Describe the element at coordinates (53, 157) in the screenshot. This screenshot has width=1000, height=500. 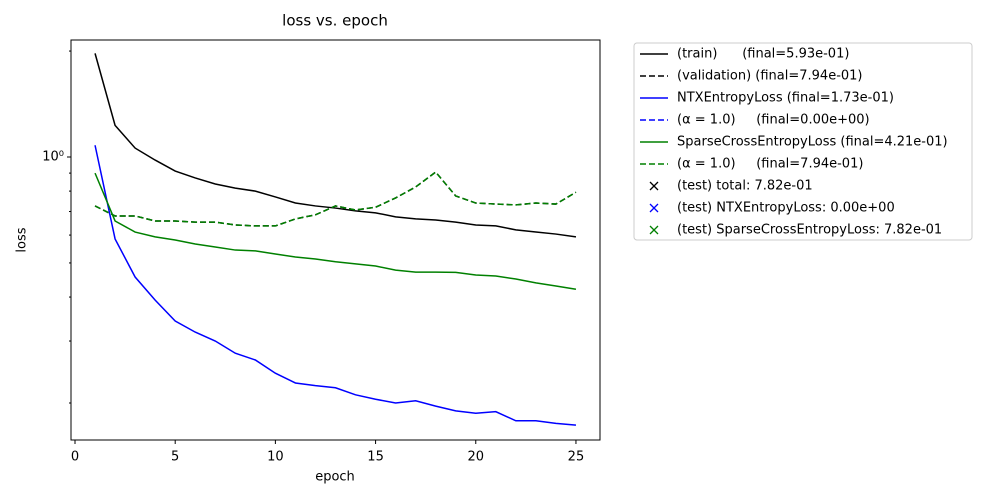
I see `y-tick-label: 10⁰` at that location.